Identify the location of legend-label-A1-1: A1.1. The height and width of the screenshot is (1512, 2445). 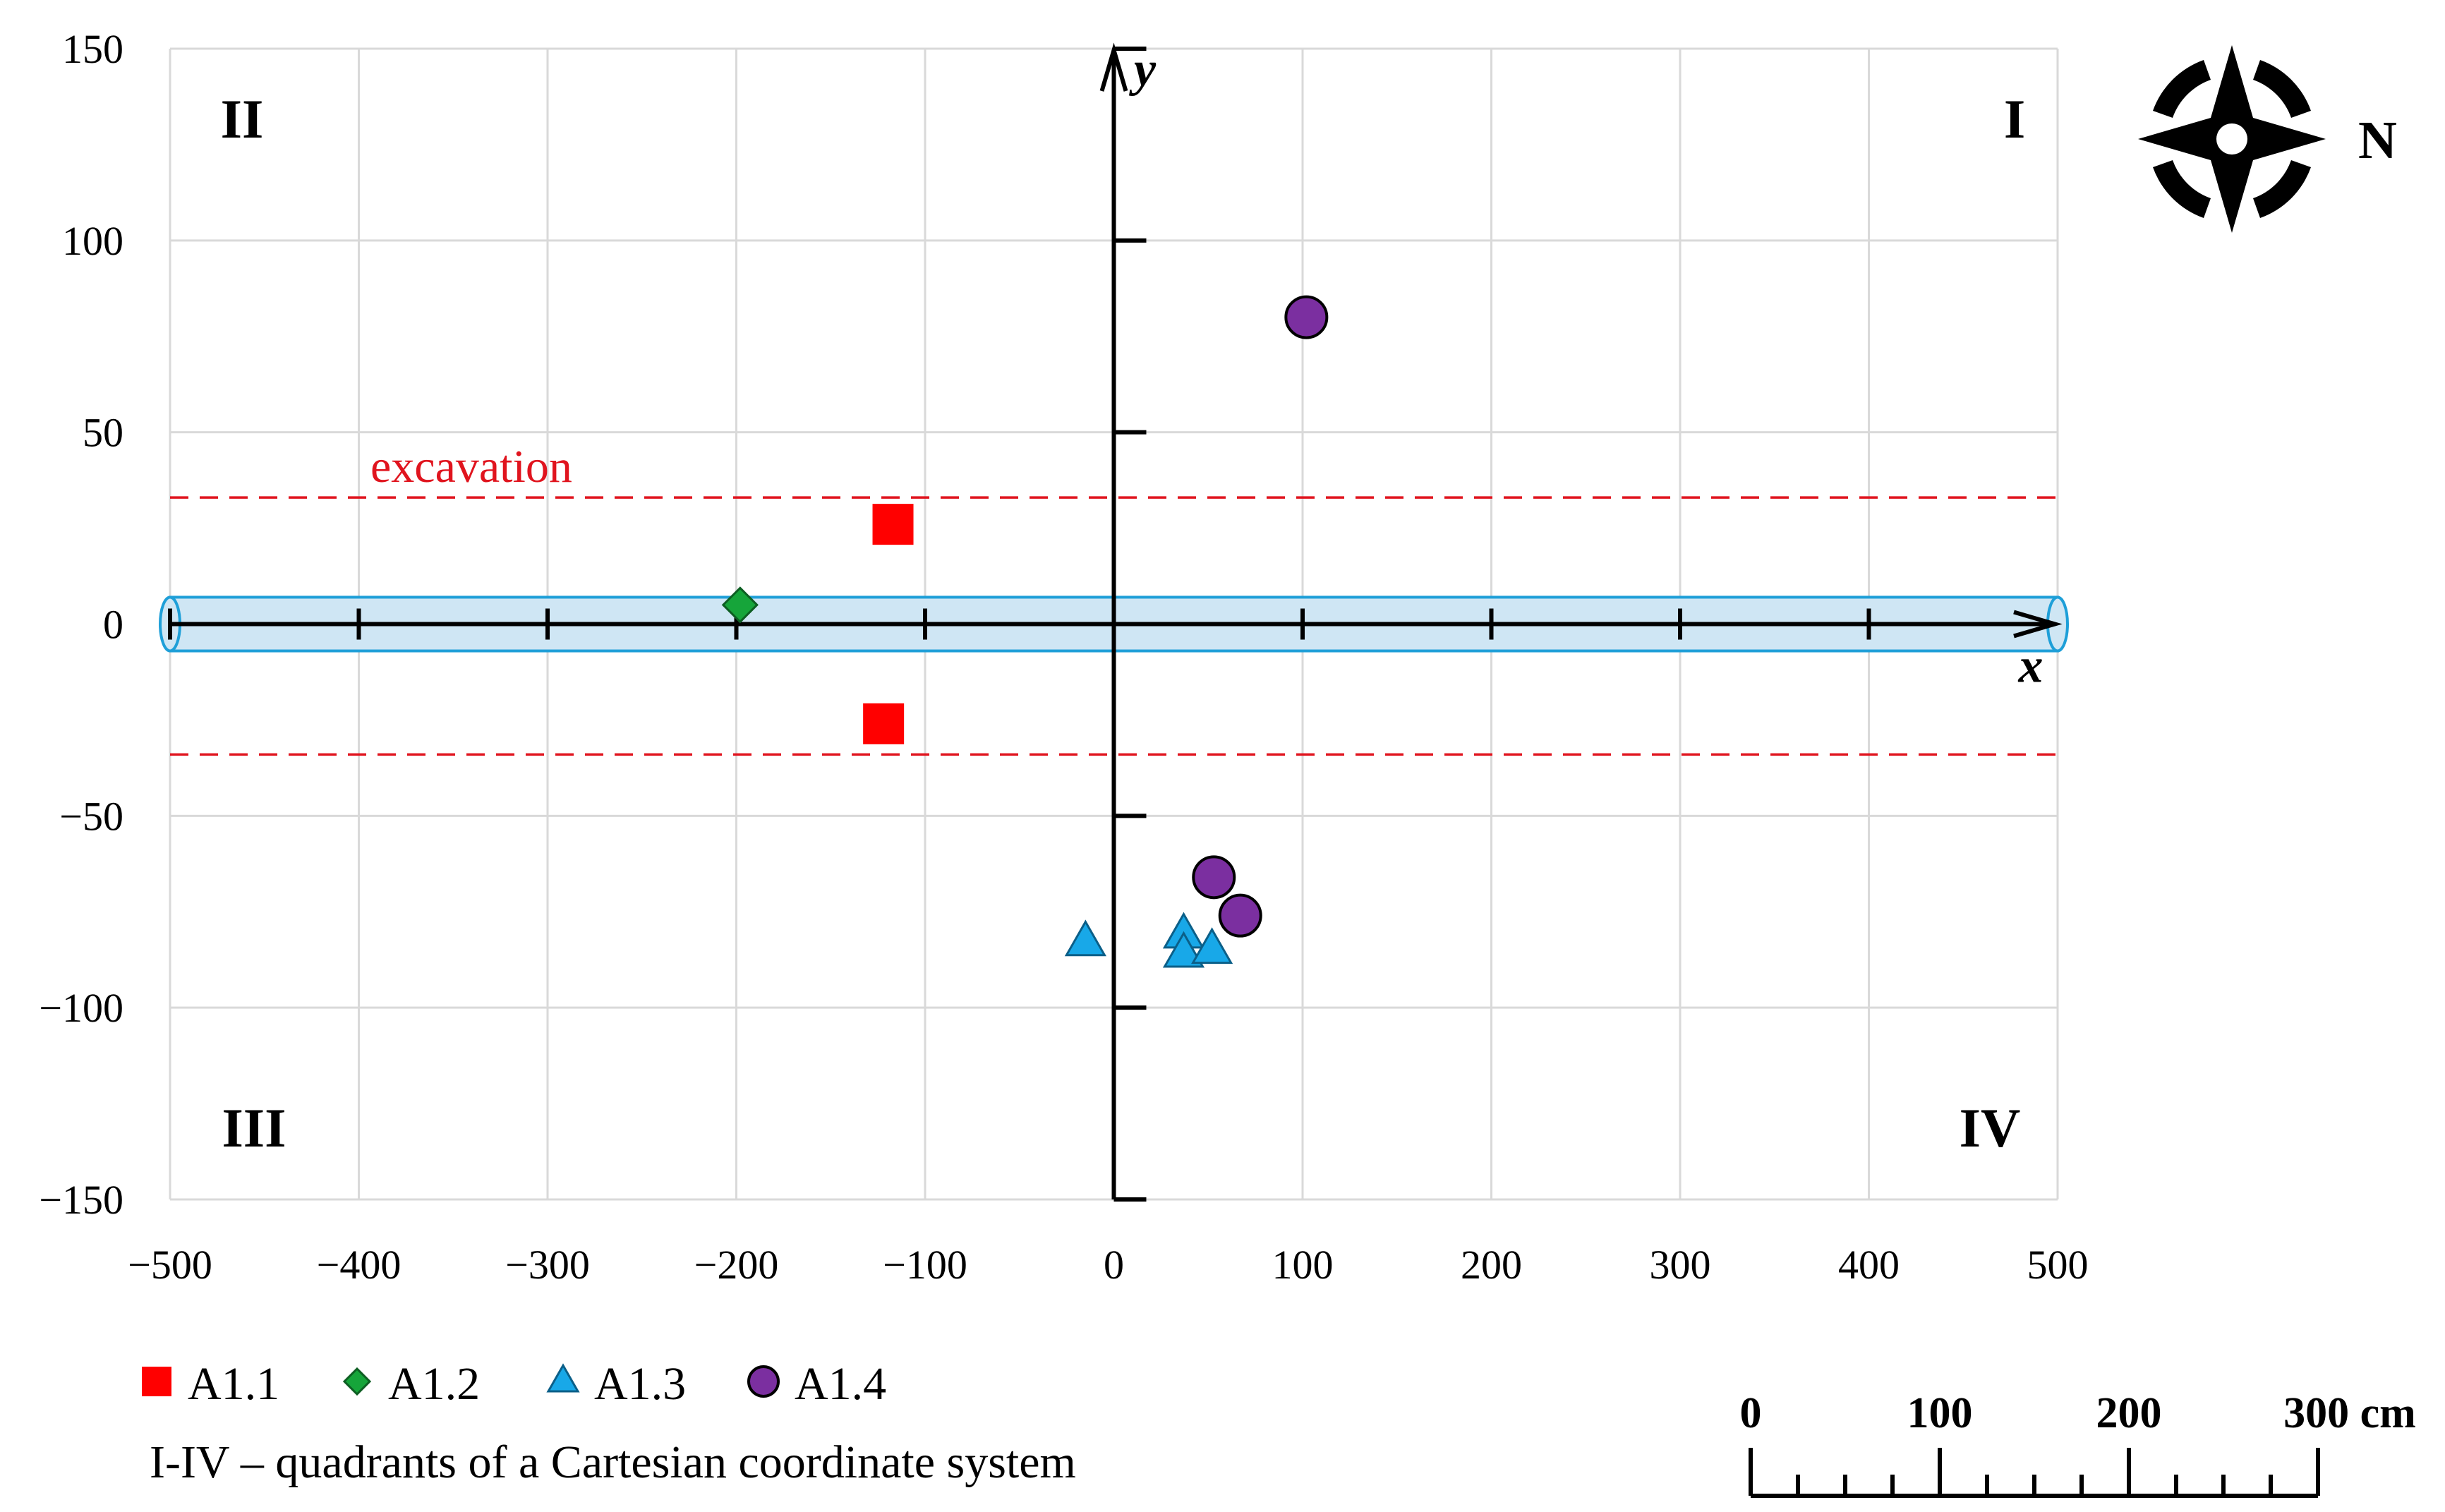
(233, 1384).